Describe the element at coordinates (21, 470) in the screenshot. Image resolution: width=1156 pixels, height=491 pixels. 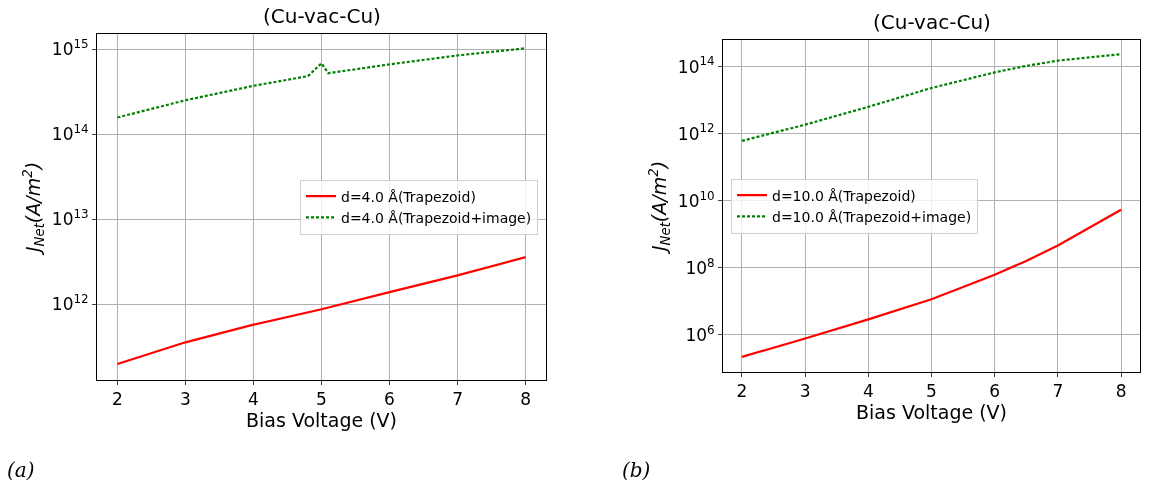
I see `text: (a)` at that location.